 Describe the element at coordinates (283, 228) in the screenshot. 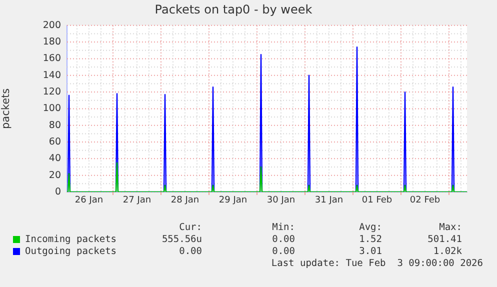

I see `text: Min:` at that location.